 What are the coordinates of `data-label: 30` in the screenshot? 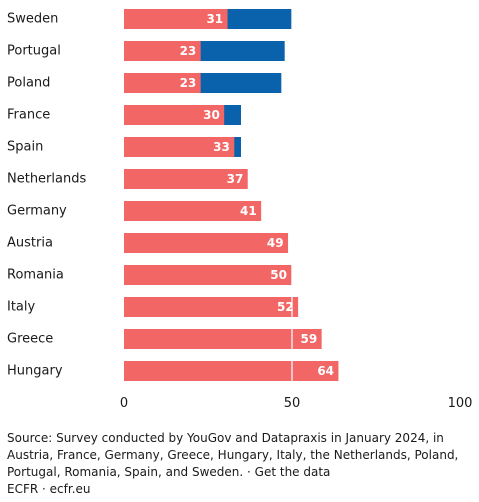 It's located at (211, 115).